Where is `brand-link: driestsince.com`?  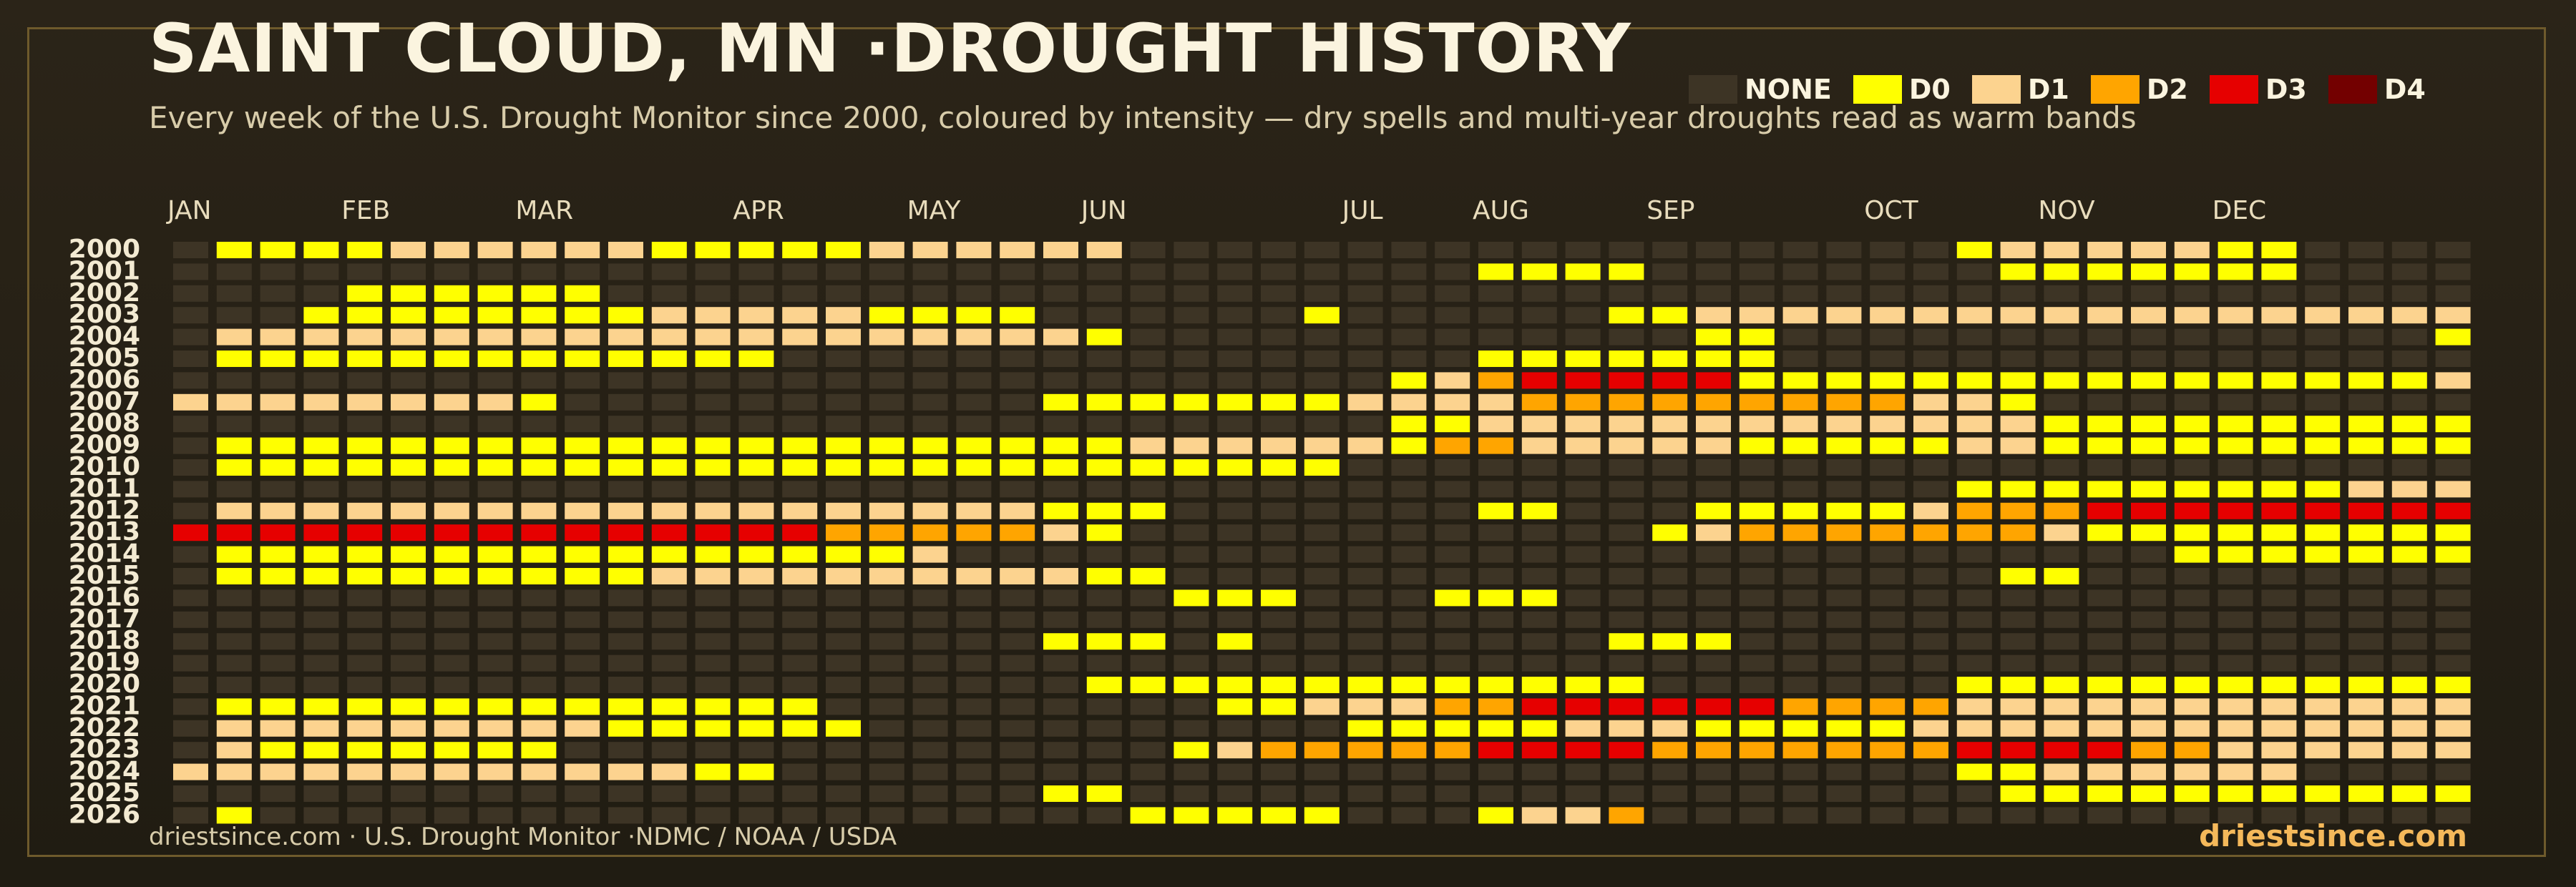 brand-link: driestsince.com is located at coordinates (2333, 835).